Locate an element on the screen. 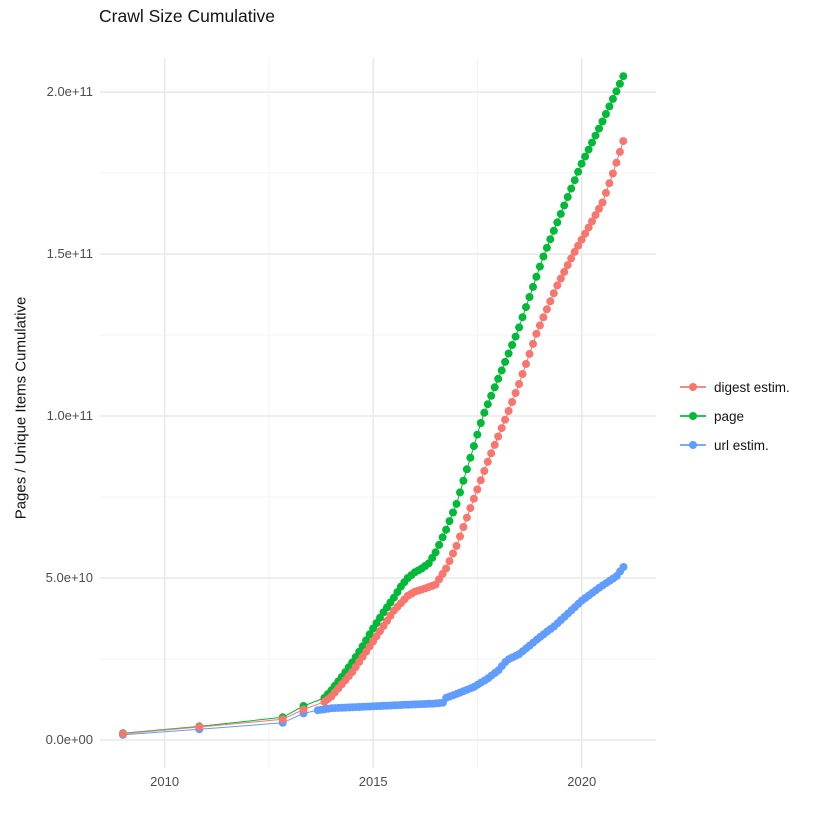 This screenshot has width=826, height=827. y-axis-title: Pages / Unique Items Cumulative is located at coordinates (21, 408).